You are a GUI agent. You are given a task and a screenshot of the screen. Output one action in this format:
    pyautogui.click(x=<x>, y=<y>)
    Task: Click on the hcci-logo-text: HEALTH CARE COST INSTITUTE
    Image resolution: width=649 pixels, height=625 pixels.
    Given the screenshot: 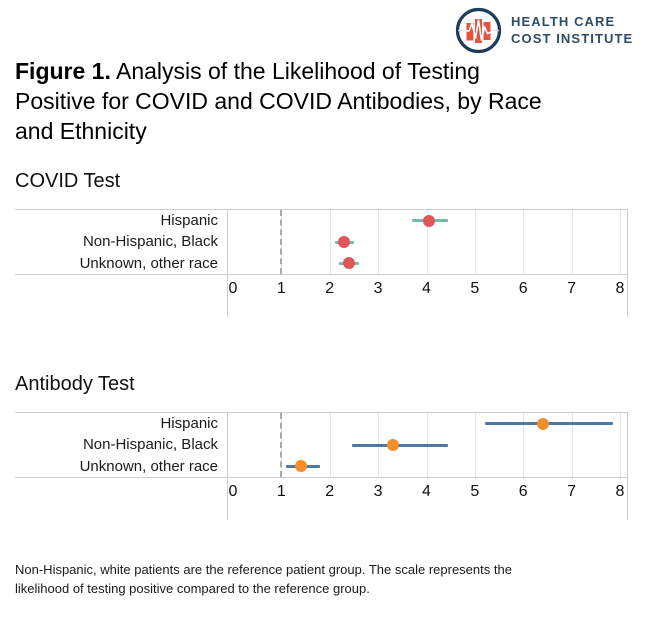 What is the action you would take?
    pyautogui.click(x=572, y=30)
    